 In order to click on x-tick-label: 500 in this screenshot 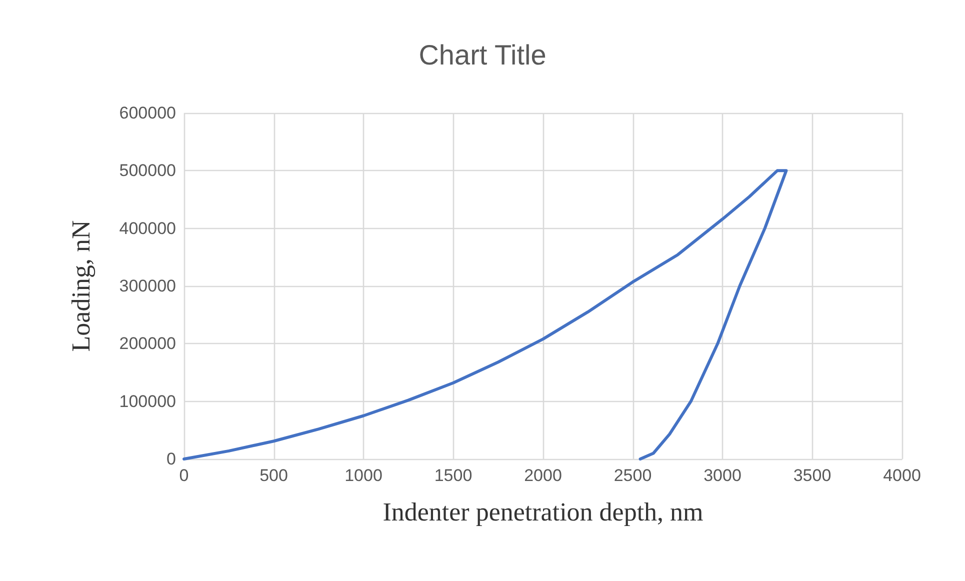, I will do `click(274, 475)`.